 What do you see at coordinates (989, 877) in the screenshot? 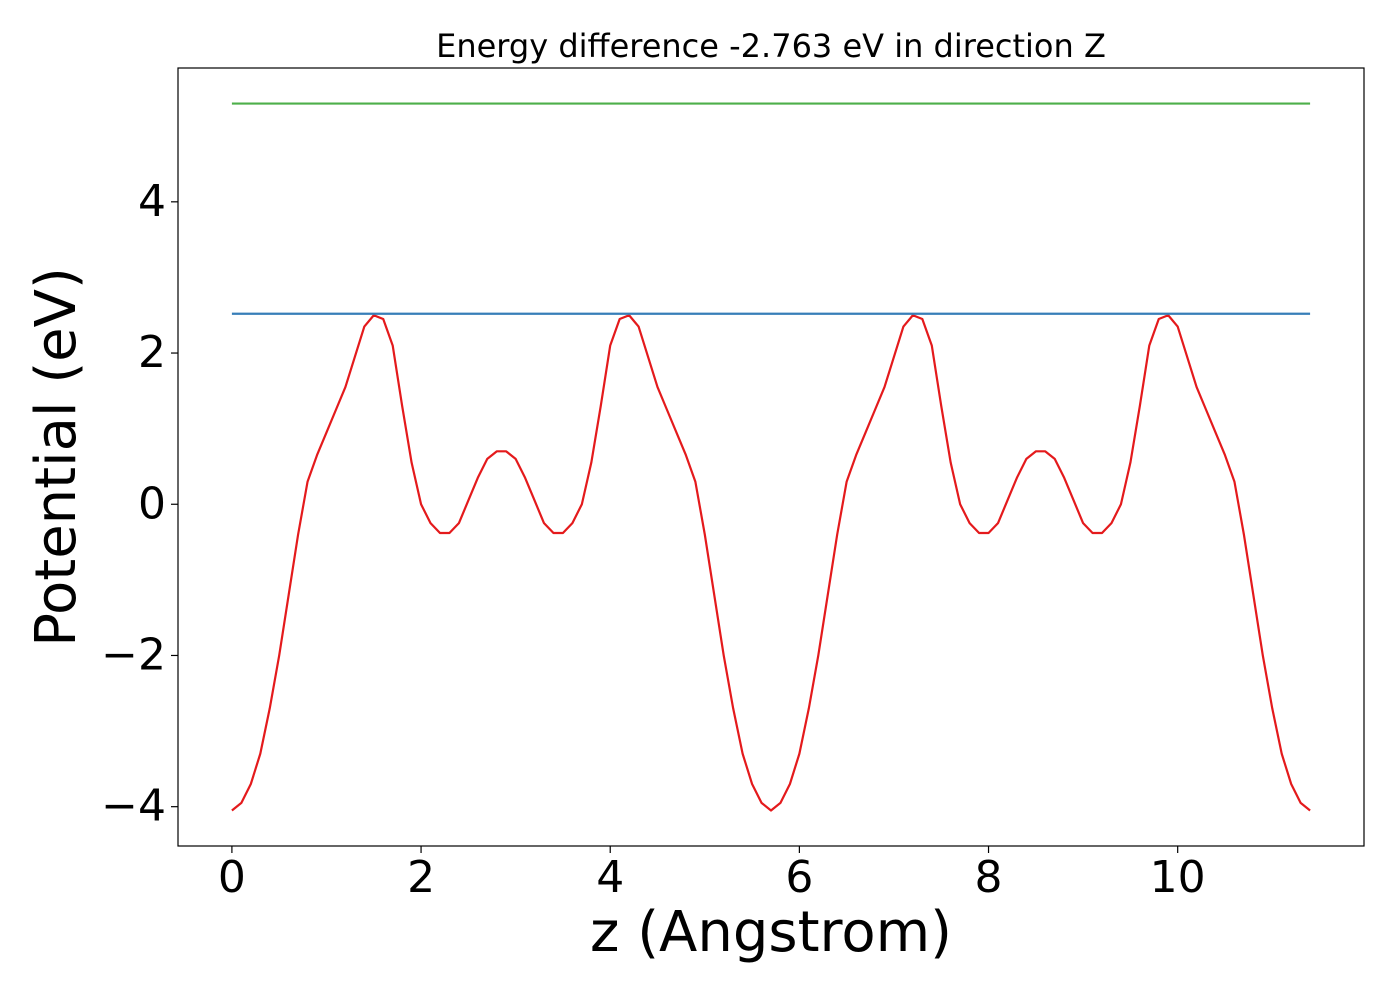
I see `x-tick-label: 8` at bounding box center [989, 877].